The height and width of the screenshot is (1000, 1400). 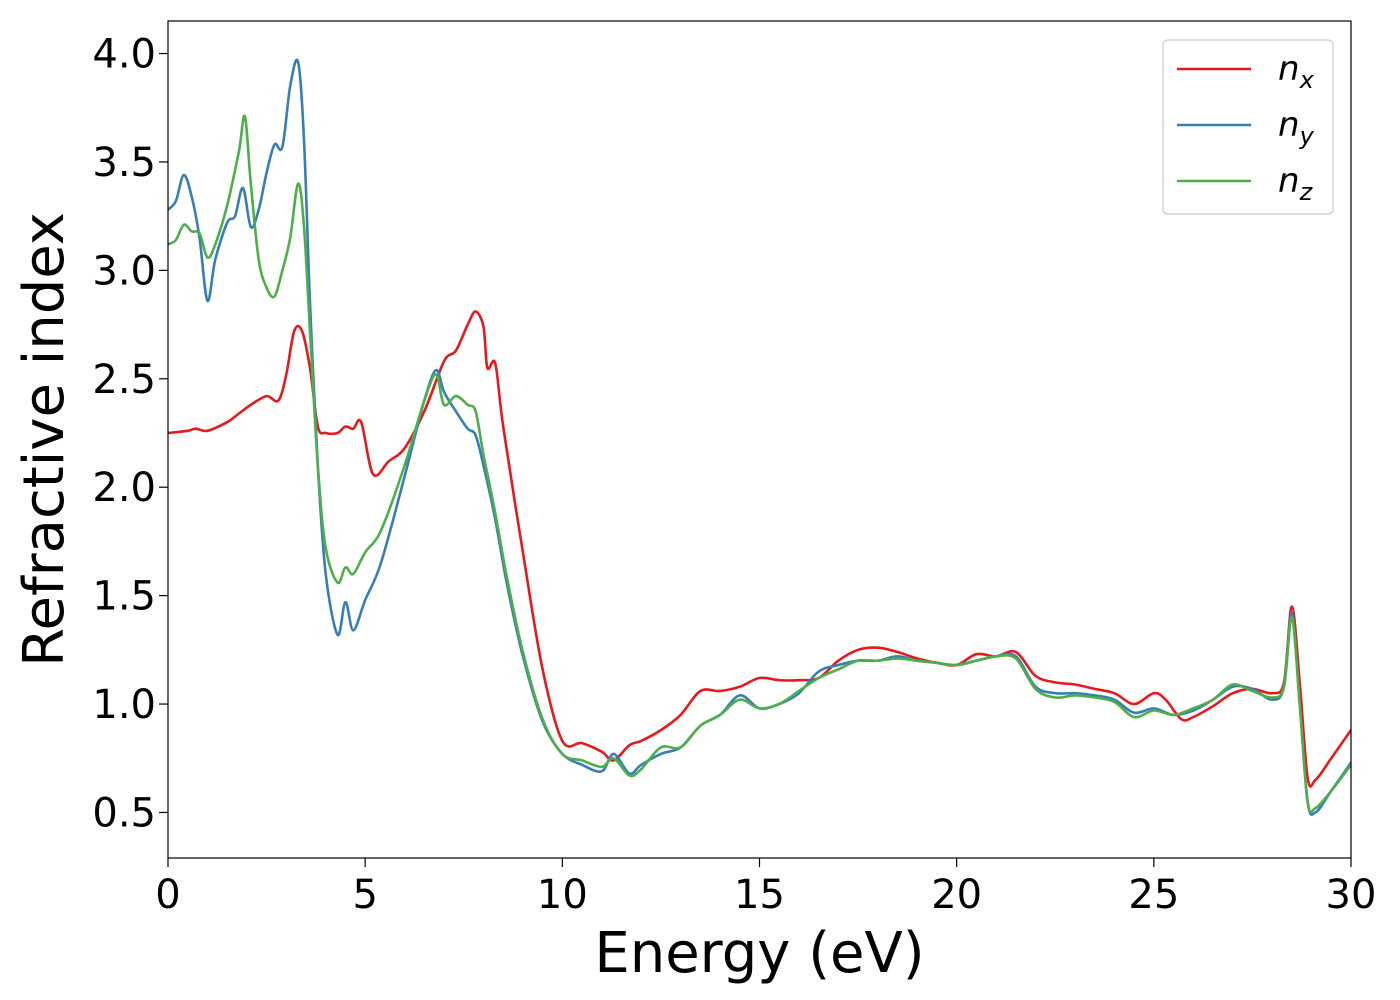 I want to click on x-tick-label: 30, so click(x=1351, y=895).